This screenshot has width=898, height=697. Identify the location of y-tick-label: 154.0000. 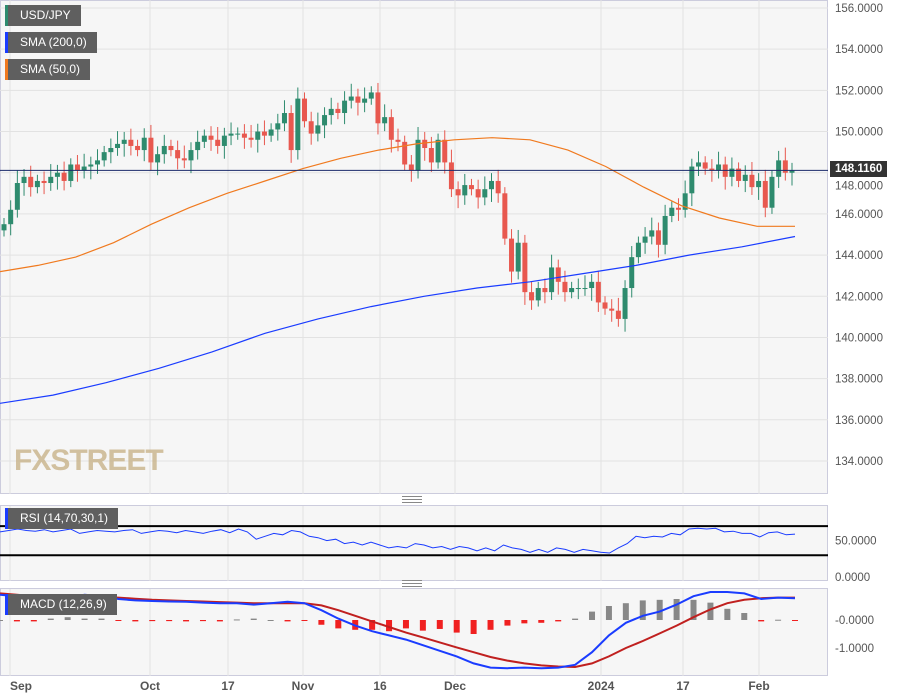
(859, 50).